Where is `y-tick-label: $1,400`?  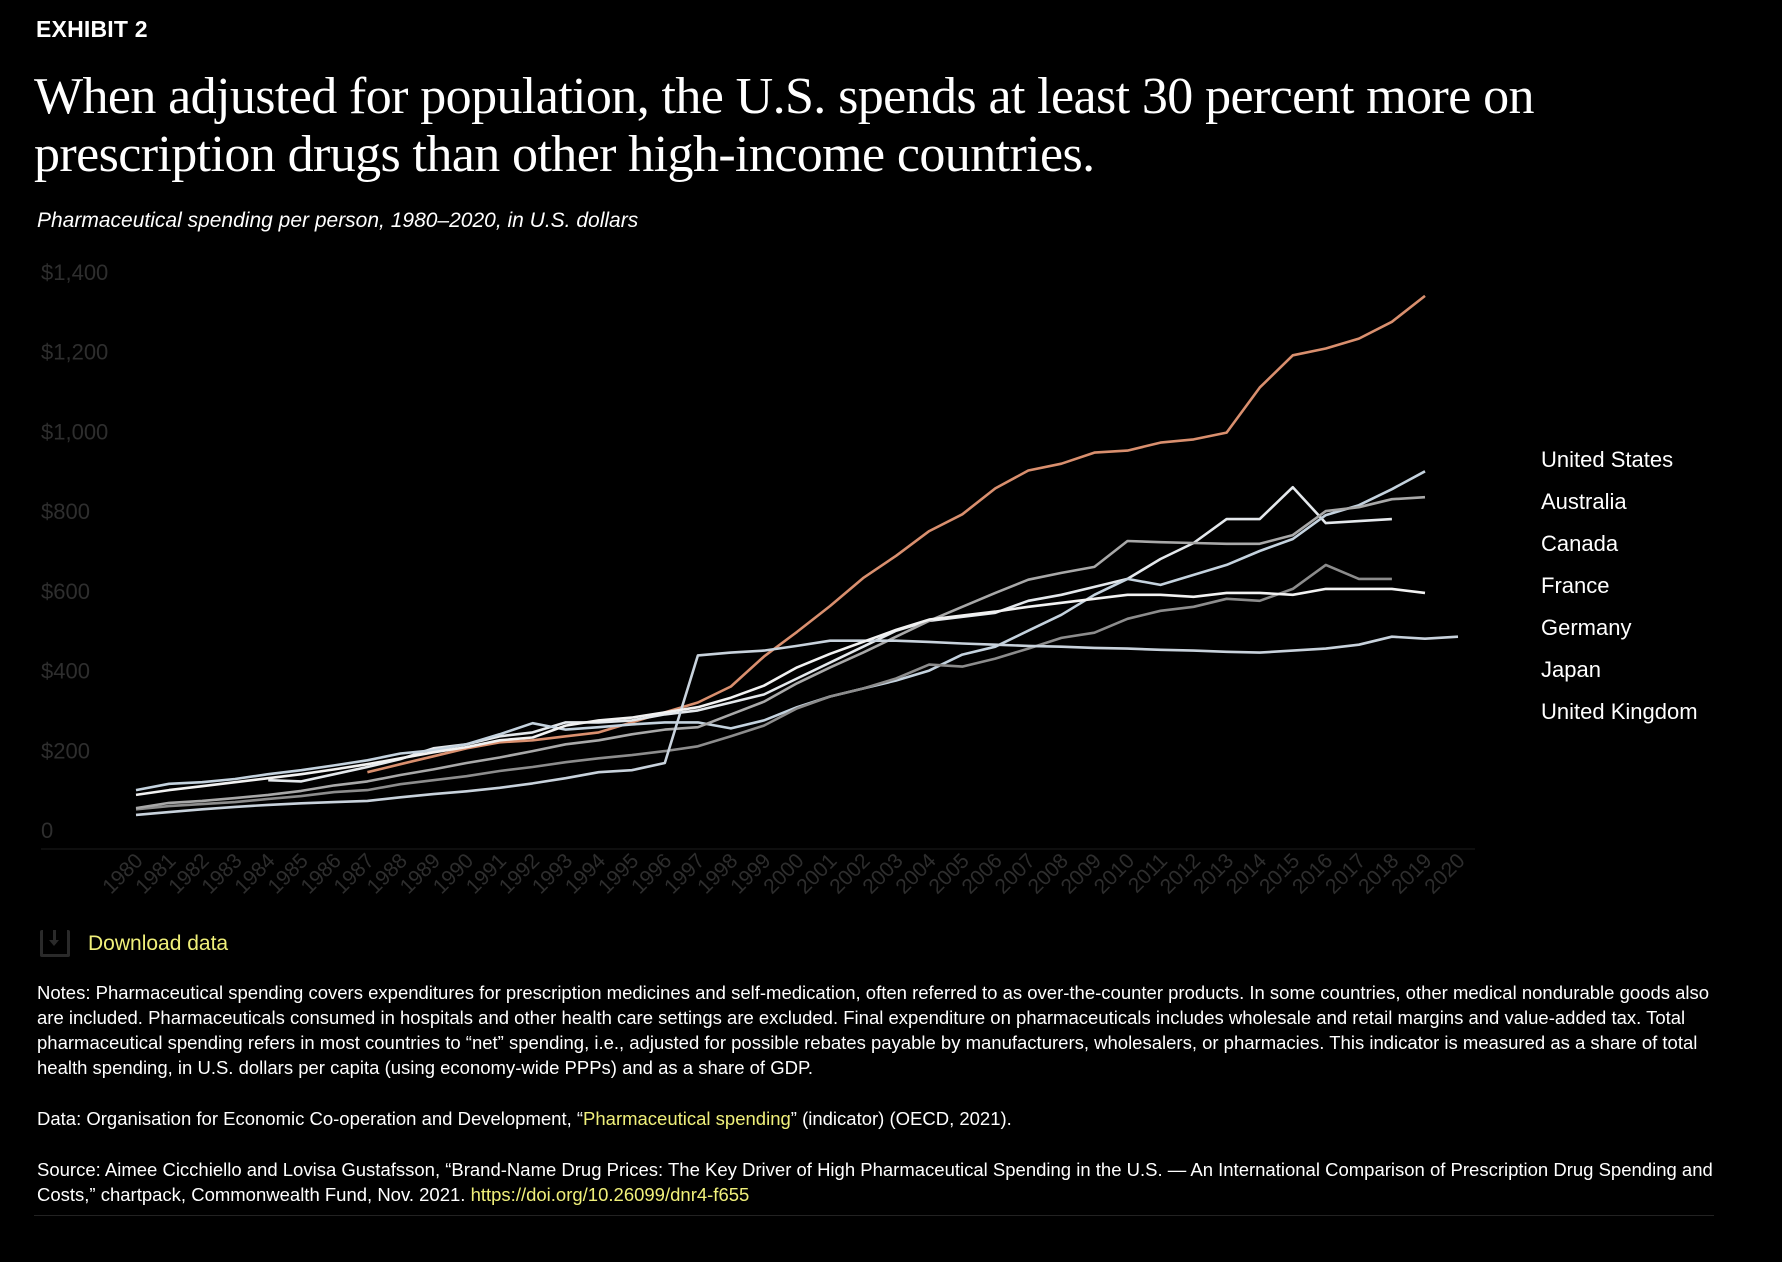
y-tick-label: $1,400 is located at coordinates (74, 272).